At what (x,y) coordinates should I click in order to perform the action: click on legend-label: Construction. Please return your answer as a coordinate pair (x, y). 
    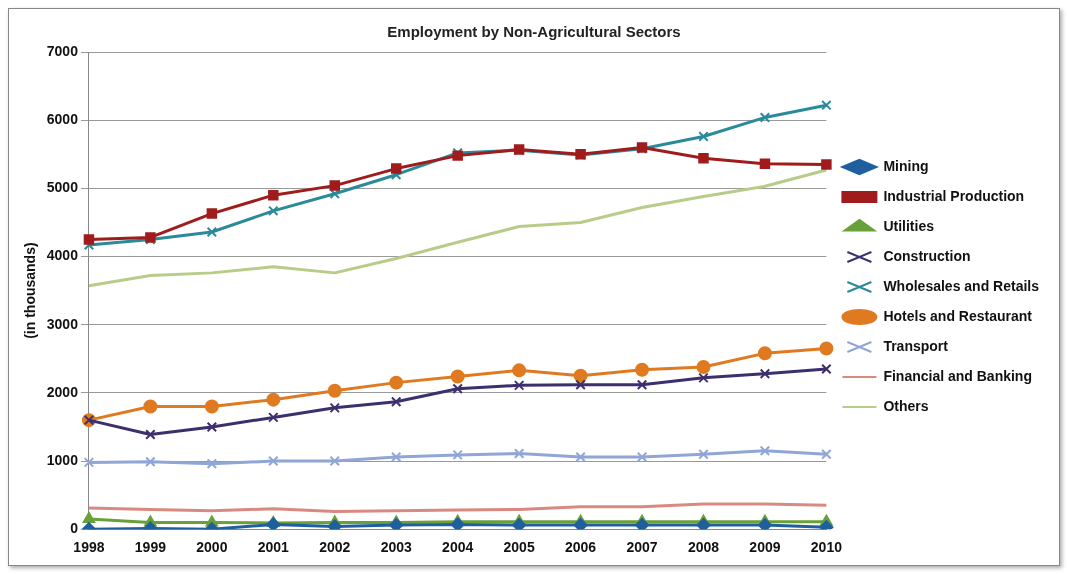
    Looking at the image, I should click on (927, 255).